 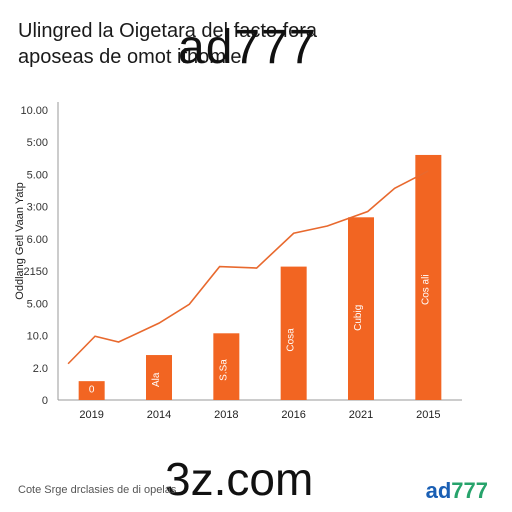 I want to click on y-tick-label: 2.0, so click(x=40, y=369).